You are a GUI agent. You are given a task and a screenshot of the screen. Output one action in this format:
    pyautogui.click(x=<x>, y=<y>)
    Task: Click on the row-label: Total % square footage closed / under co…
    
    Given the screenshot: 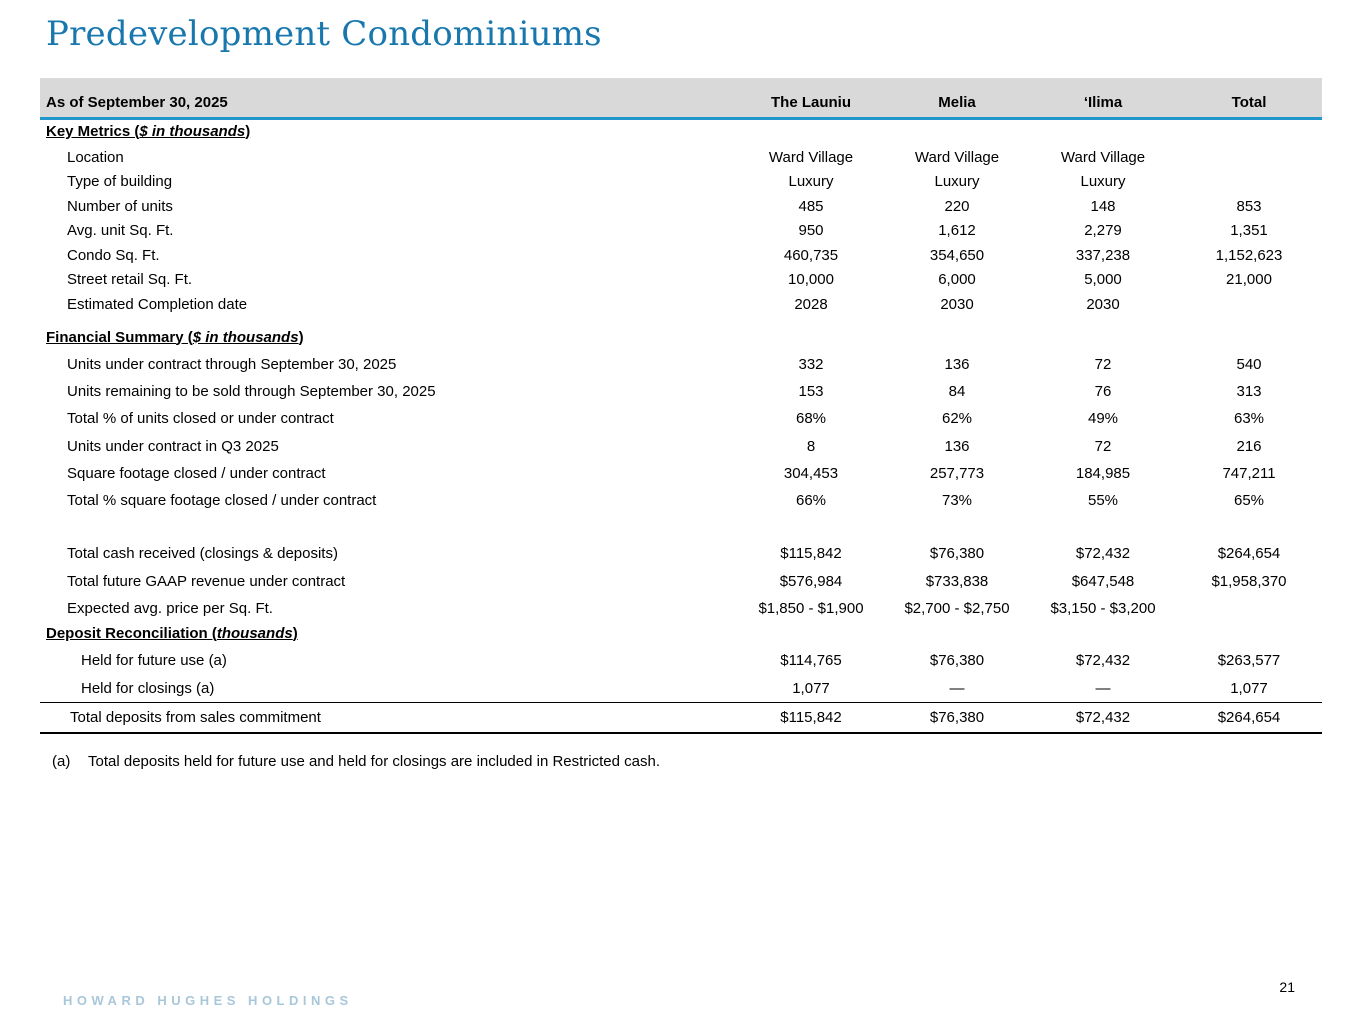 What is the action you would take?
    pyautogui.click(x=222, y=501)
    